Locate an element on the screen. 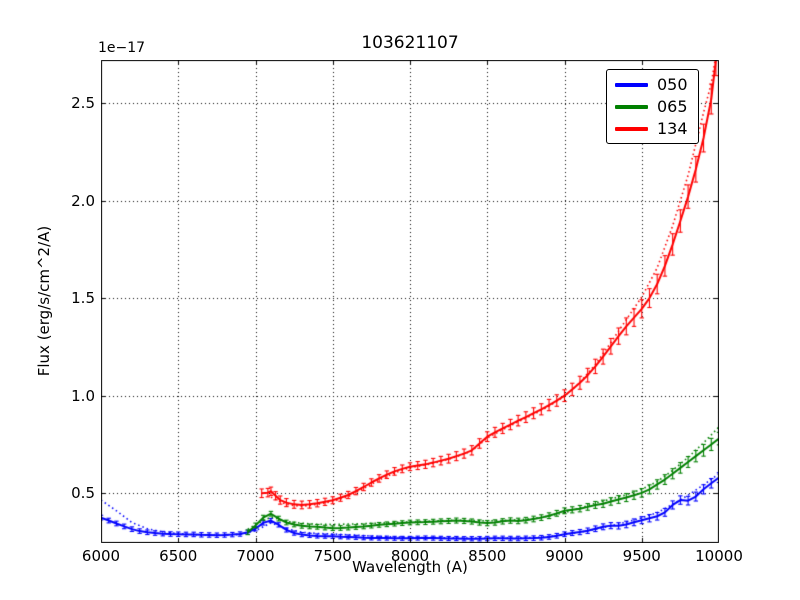 This screenshot has height=600, width=800. x-tick-label: 9500 is located at coordinates (641, 556).